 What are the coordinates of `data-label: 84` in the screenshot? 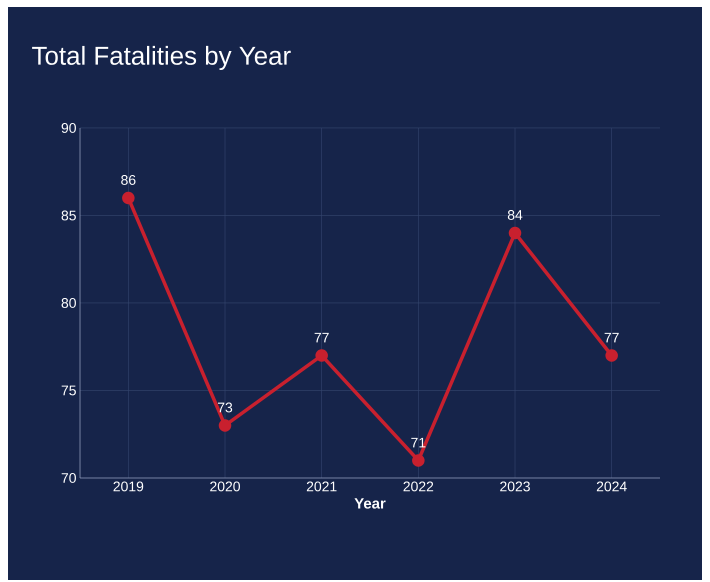 It's located at (515, 215).